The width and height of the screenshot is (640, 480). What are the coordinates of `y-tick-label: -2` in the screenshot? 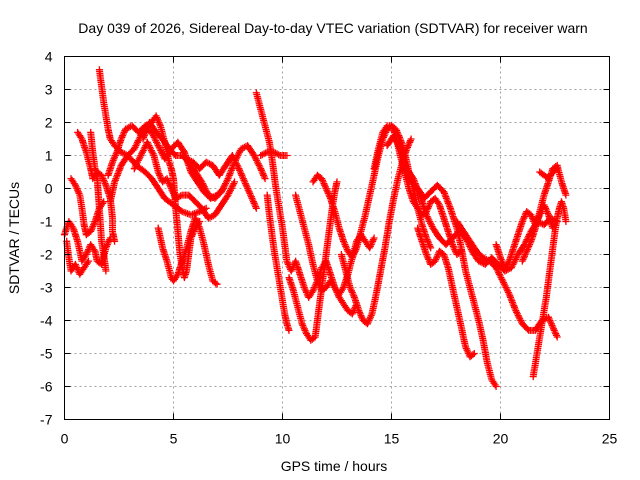 It's located at (46, 255).